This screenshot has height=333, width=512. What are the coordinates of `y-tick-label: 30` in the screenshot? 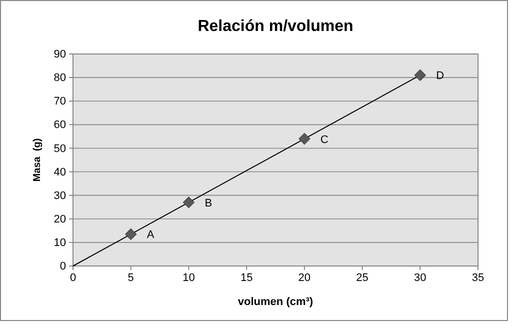 It's located at (60, 196).